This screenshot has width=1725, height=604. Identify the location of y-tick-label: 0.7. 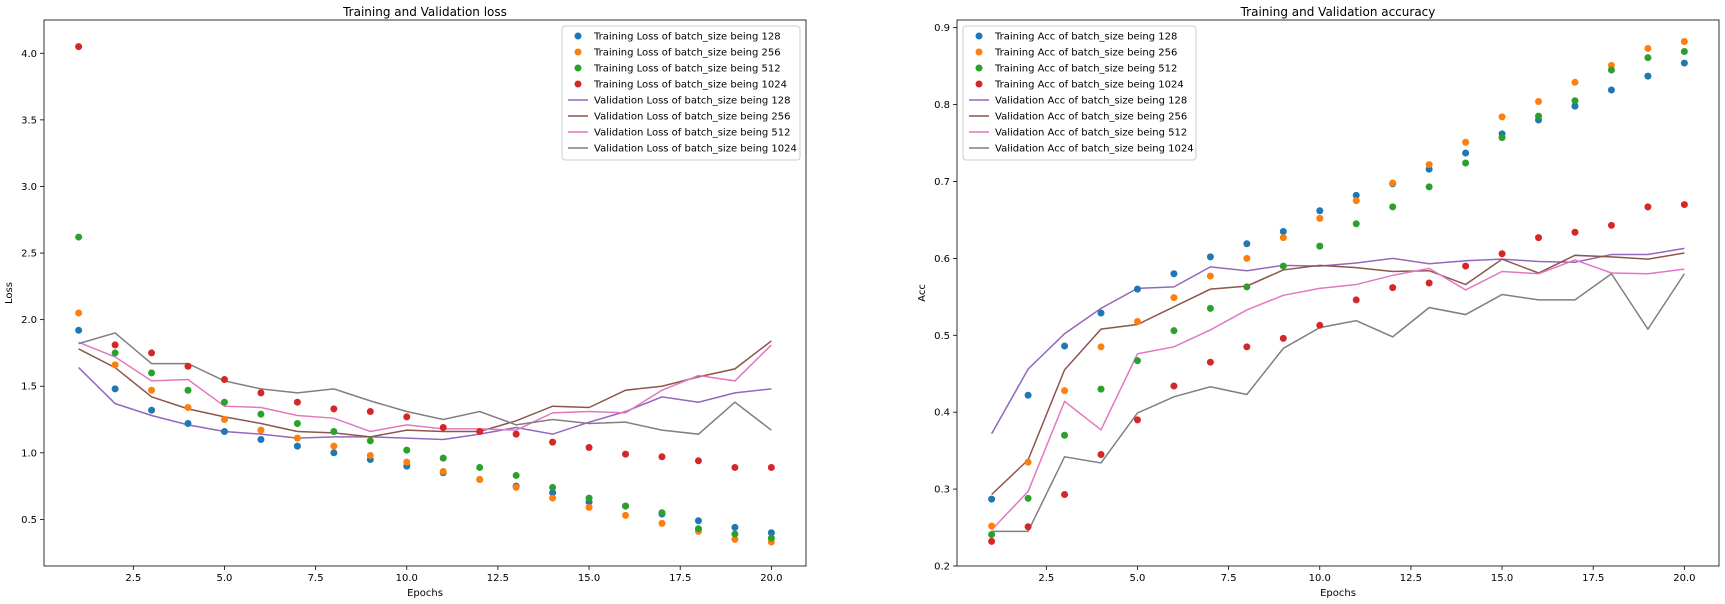
(942, 182).